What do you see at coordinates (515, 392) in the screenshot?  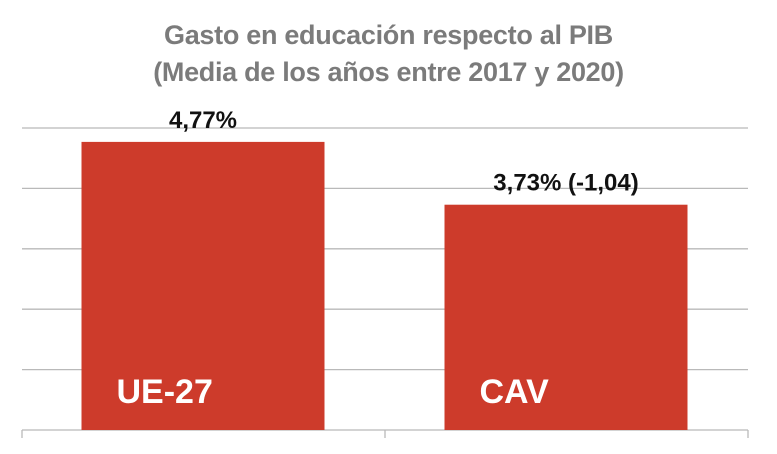 I see `category-label: CAV` at bounding box center [515, 392].